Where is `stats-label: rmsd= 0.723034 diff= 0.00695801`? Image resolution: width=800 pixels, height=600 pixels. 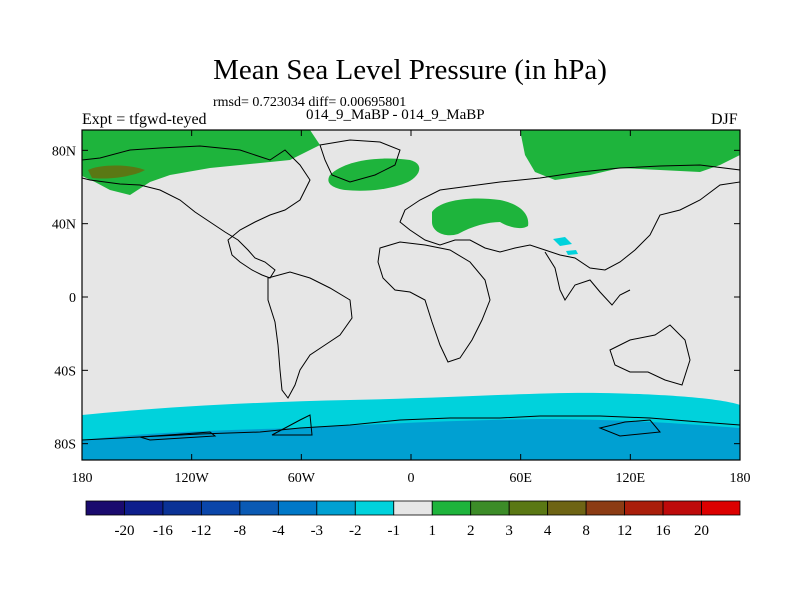 stats-label: rmsd= 0.723034 diff= 0.00695801 is located at coordinates (310, 102).